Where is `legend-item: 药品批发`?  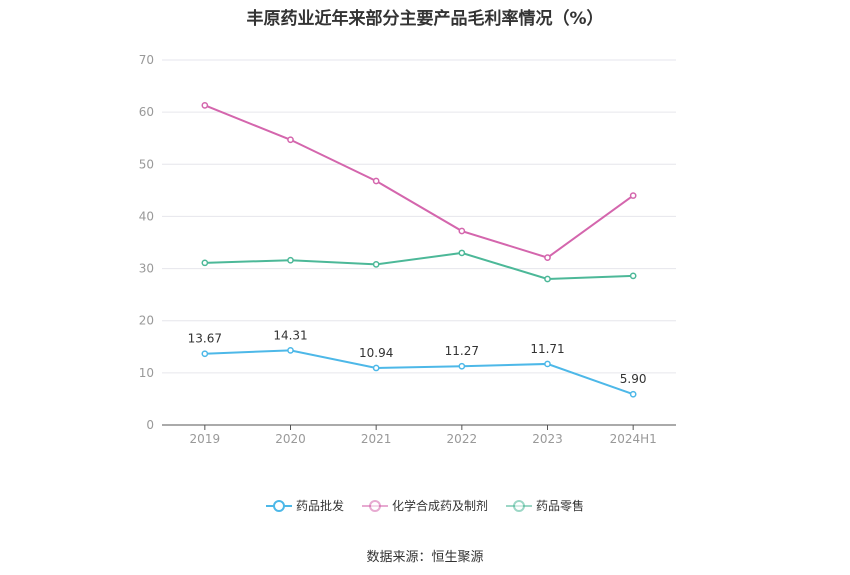 legend-item: 药品批发 is located at coordinates (304, 505).